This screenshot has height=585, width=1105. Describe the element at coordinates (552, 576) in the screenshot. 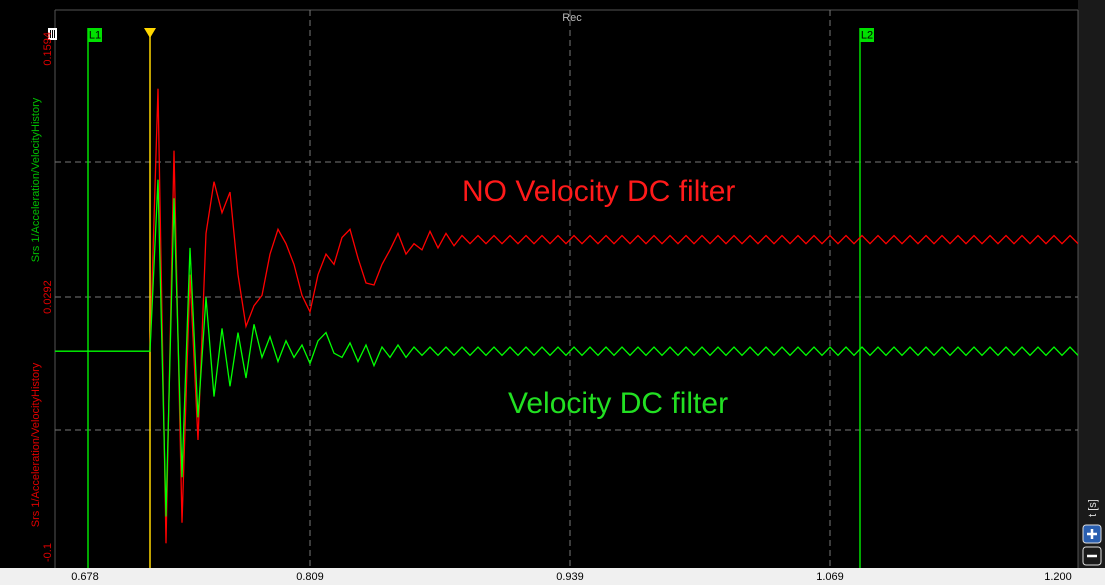

I see `x-axis-strip` at that location.